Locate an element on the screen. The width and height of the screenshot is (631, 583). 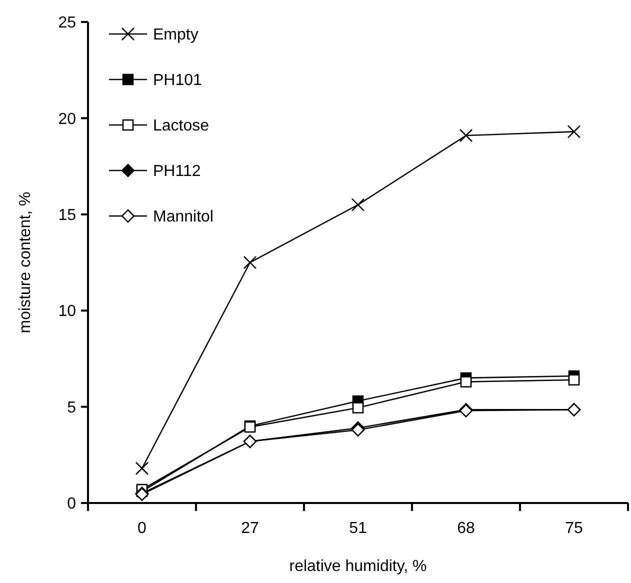
x-tick-label: 75 is located at coordinates (574, 528).